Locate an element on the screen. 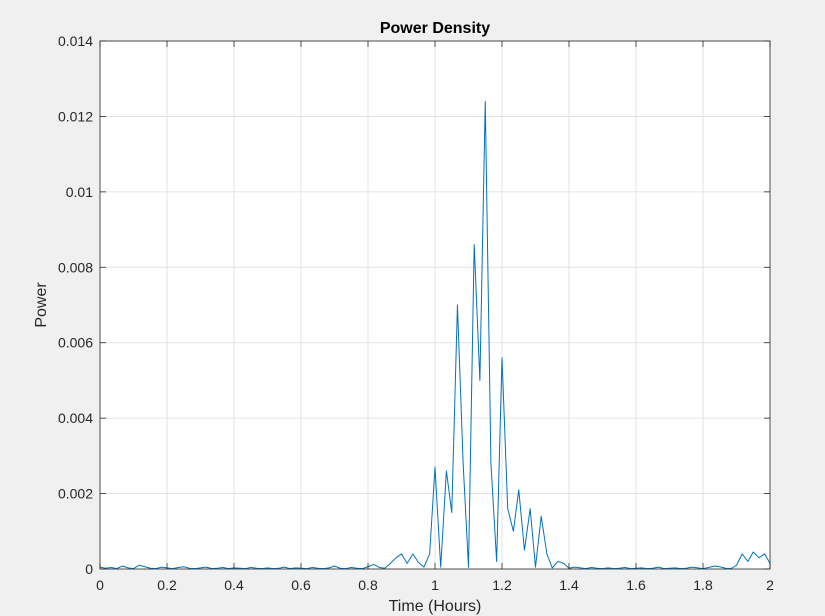 The width and height of the screenshot is (825, 616). y-tick-label: 0 is located at coordinates (89, 569).